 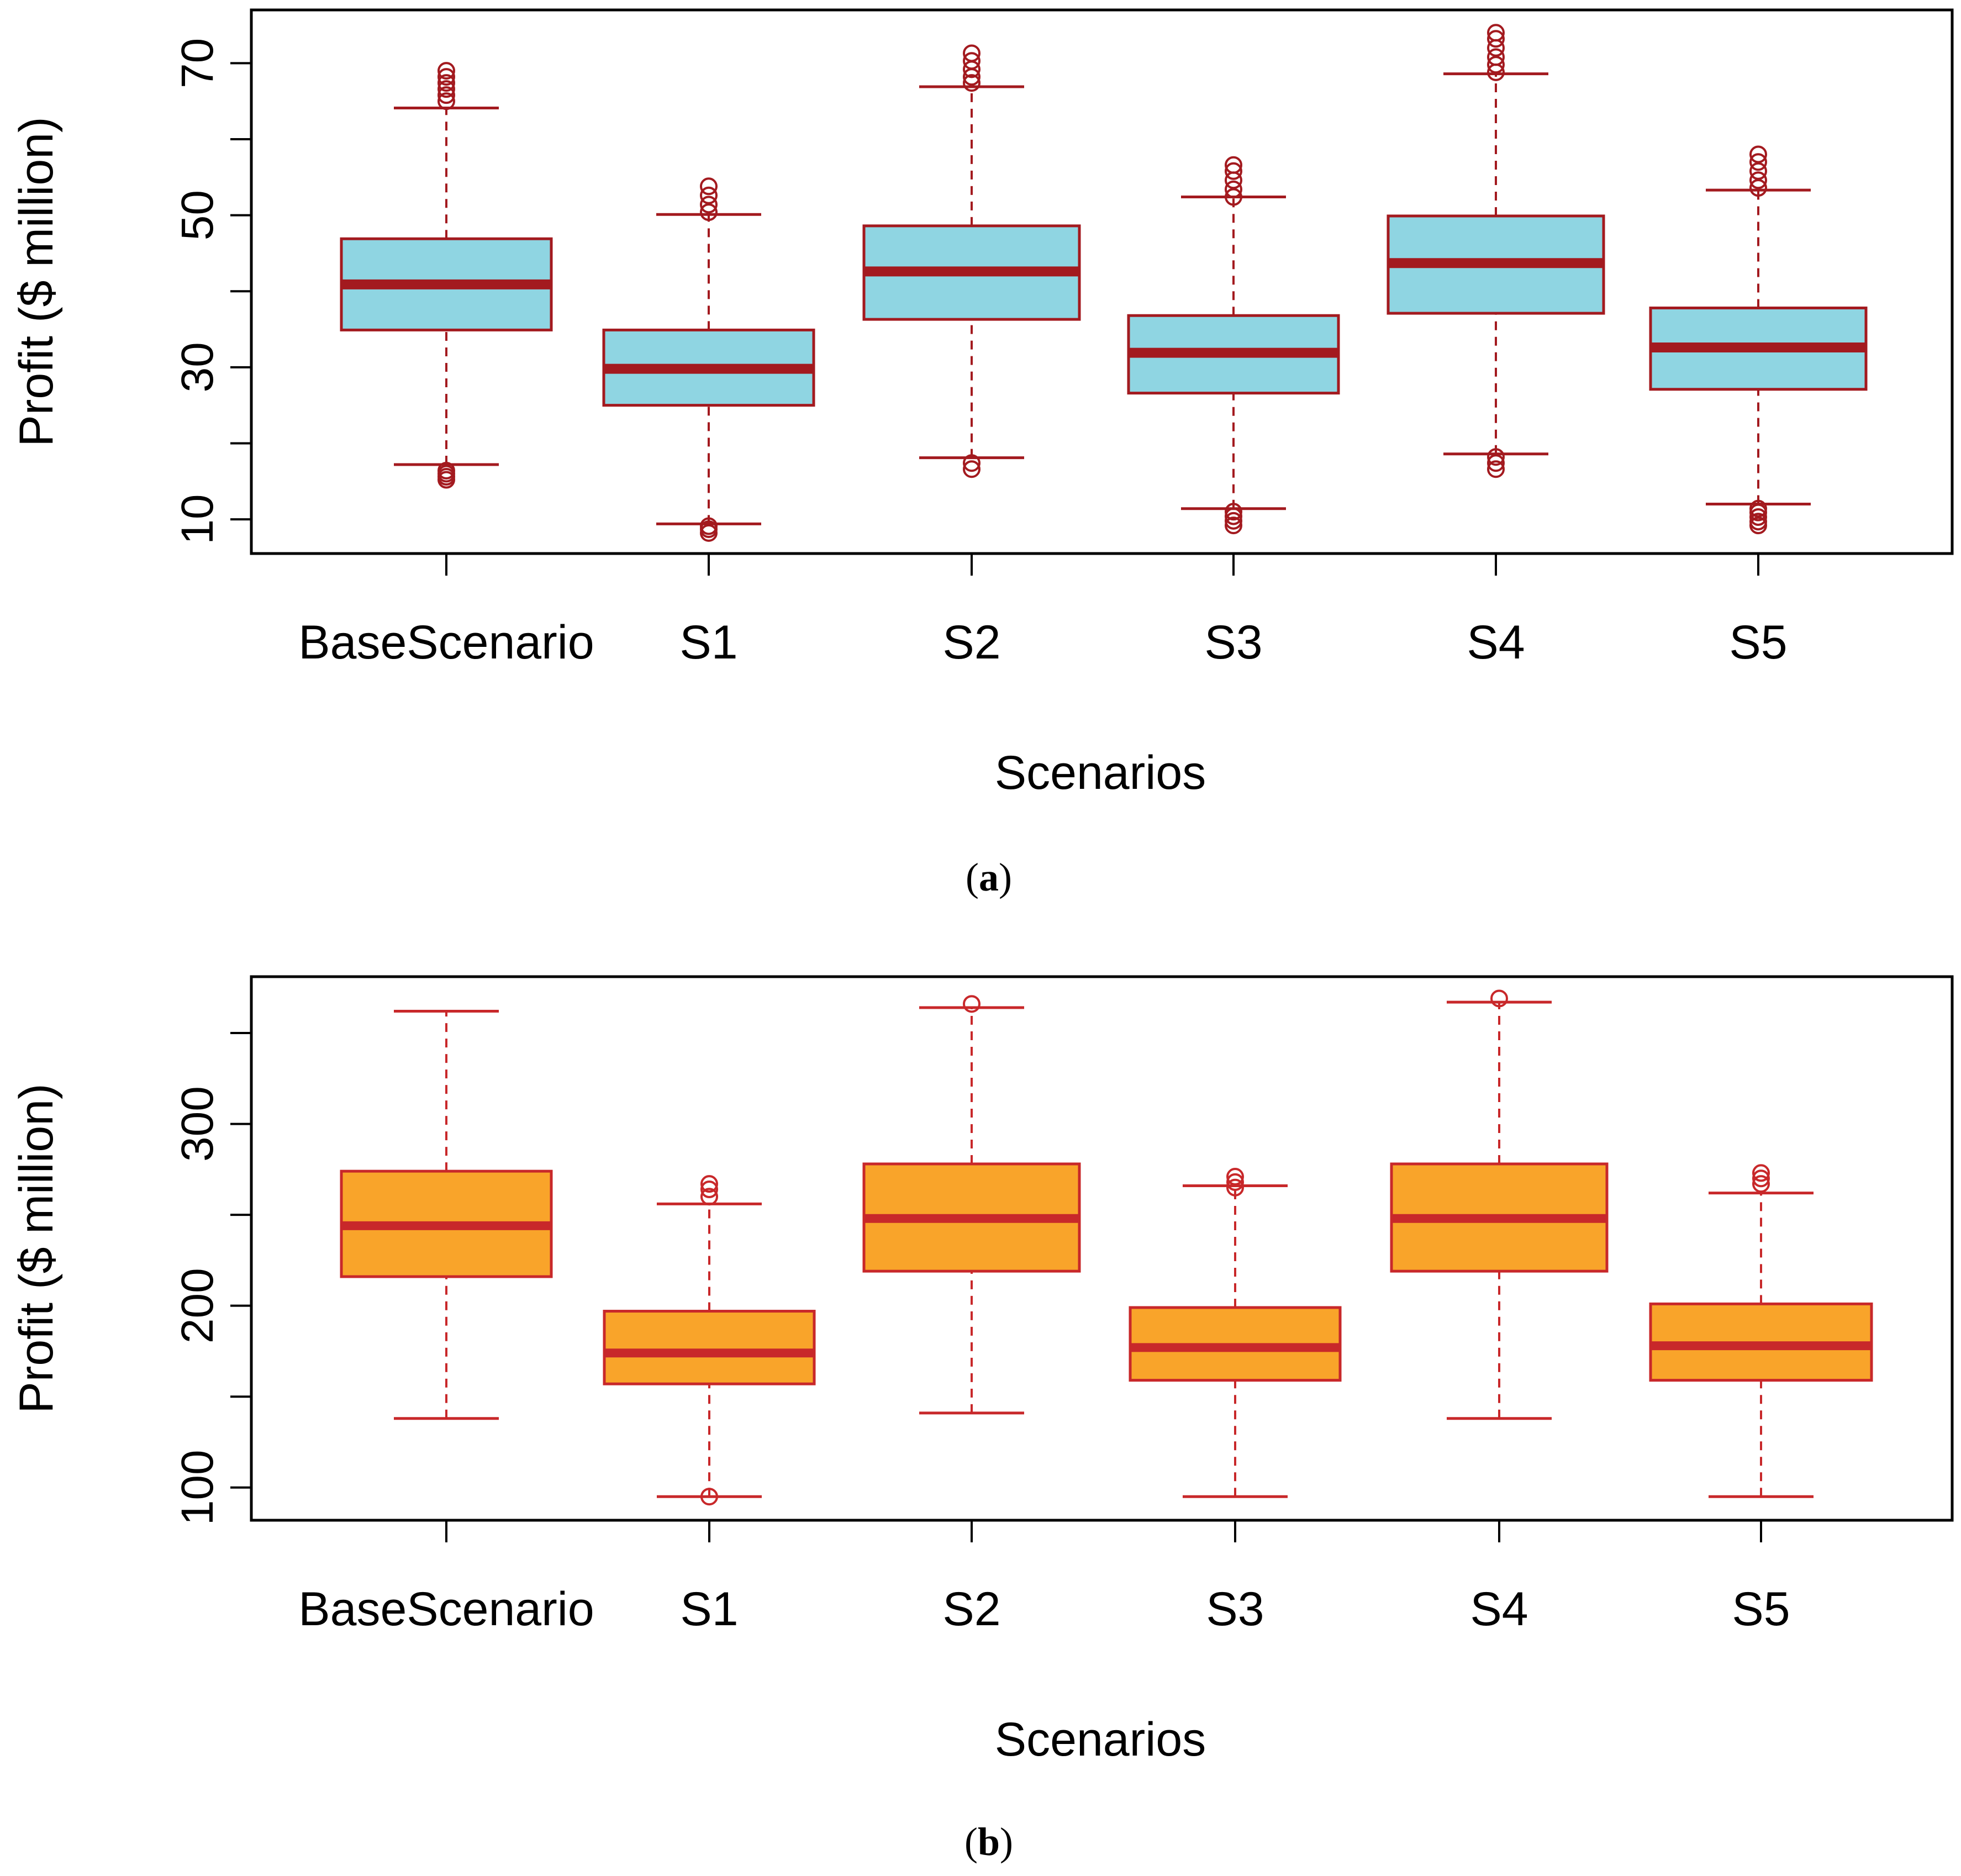 I want to click on x-tick-label: BaseScenario, so click(x=446, y=643).